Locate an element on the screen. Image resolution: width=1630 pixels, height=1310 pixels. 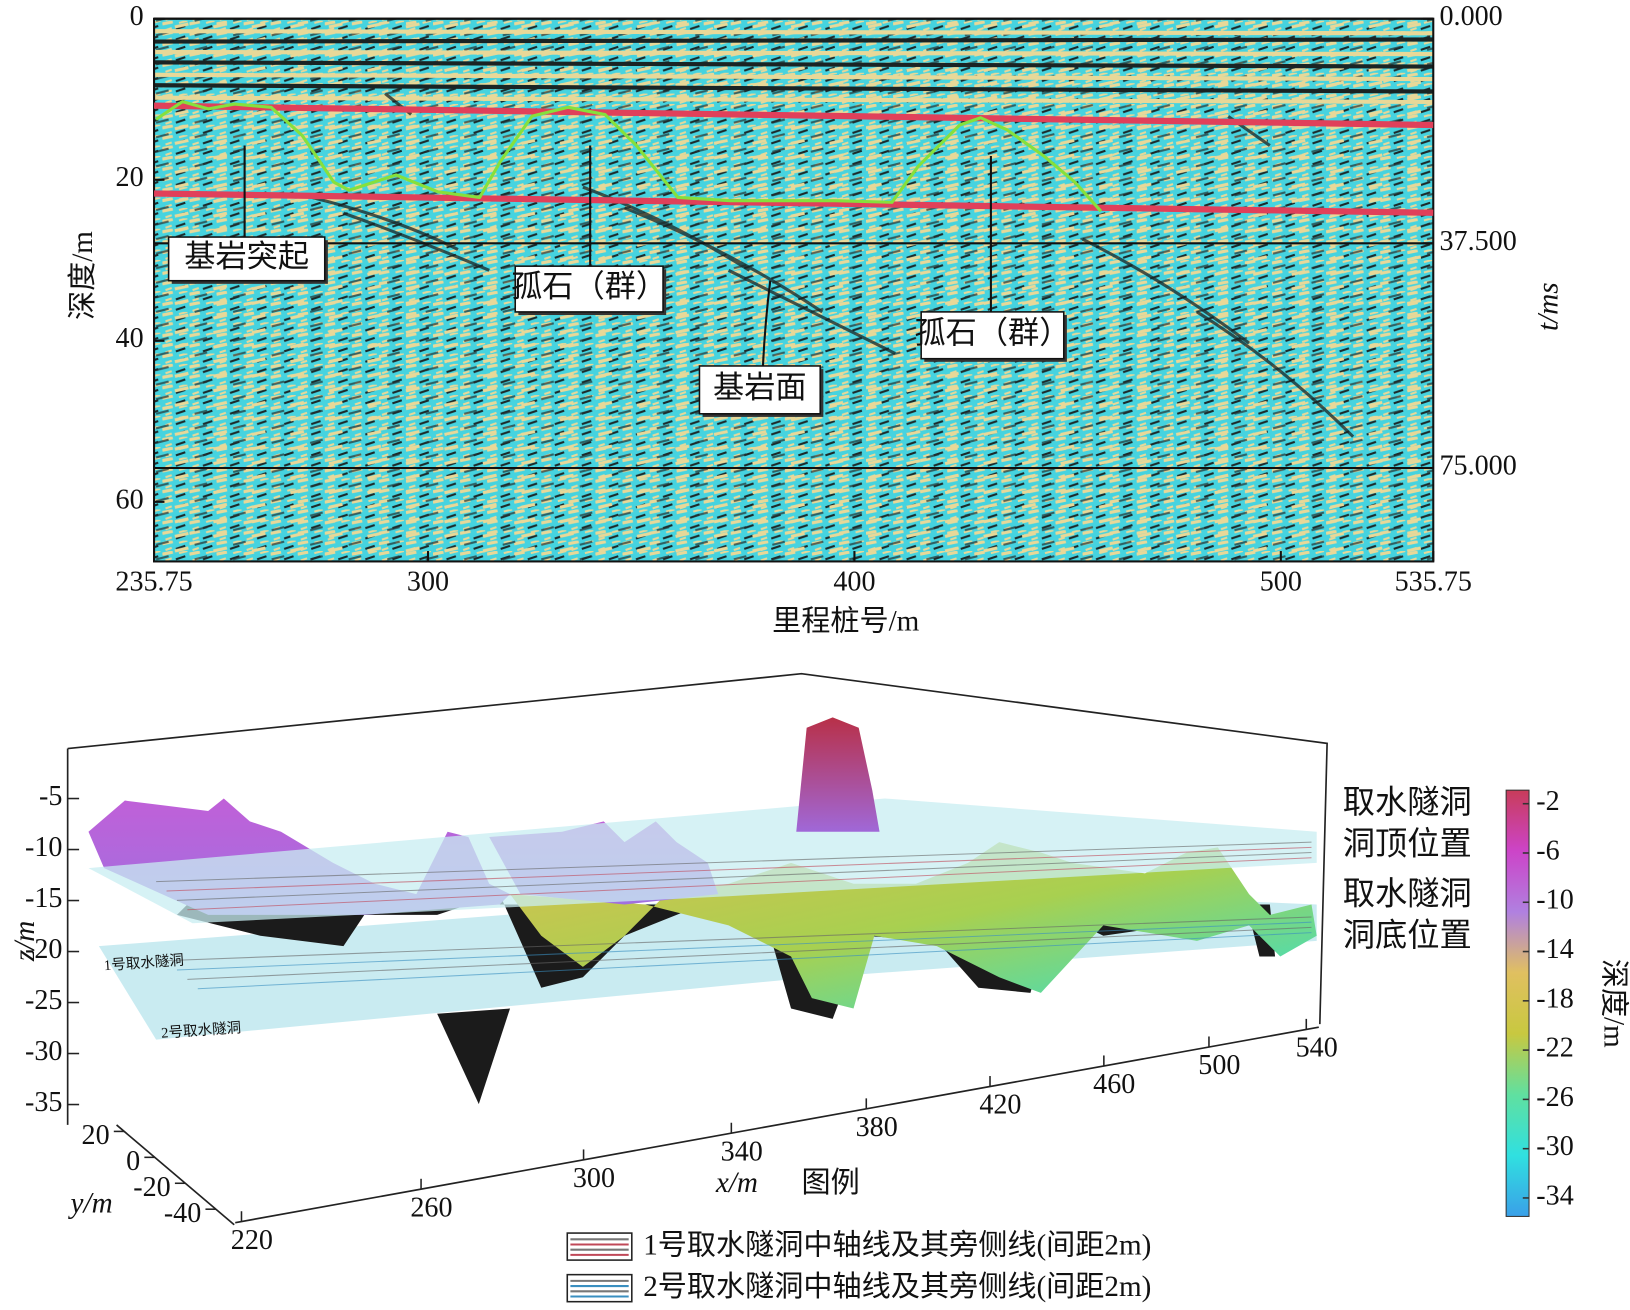
surface-peak is located at coordinates (838, 774).